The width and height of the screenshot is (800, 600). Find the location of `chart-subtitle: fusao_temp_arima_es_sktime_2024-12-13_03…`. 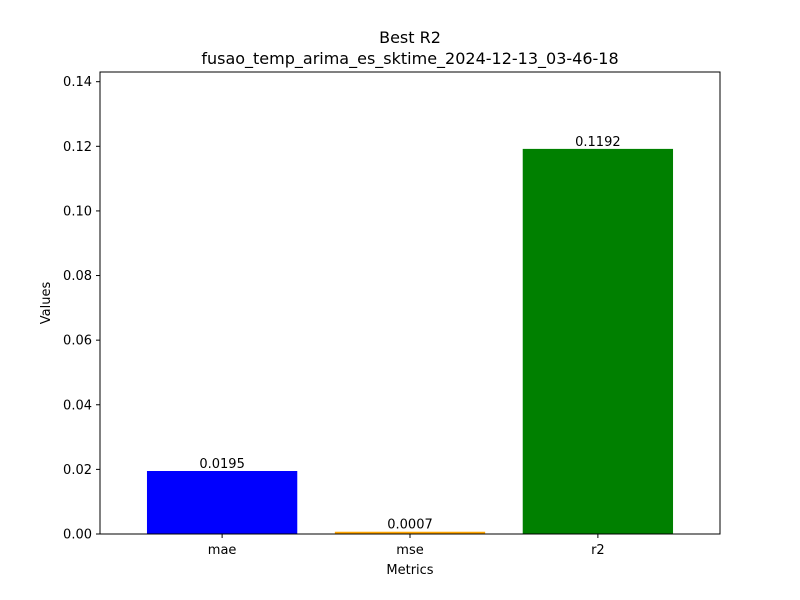

chart-subtitle: fusao_temp_arima_es_sktime_2024-12-13_03… is located at coordinates (409, 59).